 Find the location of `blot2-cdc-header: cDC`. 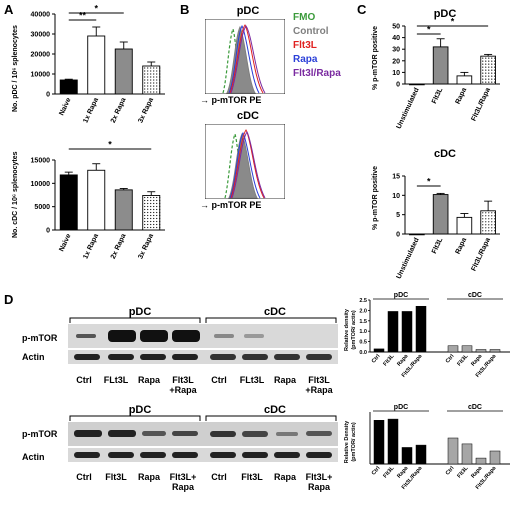

blot2-cdc-header: cDC is located at coordinates (274, 410).